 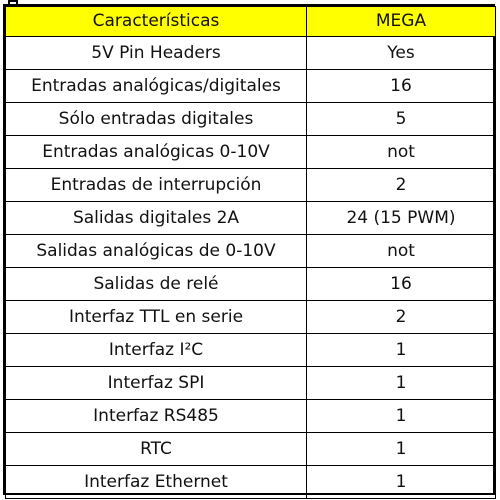 I want to click on table-row: Salidas digitales 2A 24 (15 PWM), so click(x=250, y=218).